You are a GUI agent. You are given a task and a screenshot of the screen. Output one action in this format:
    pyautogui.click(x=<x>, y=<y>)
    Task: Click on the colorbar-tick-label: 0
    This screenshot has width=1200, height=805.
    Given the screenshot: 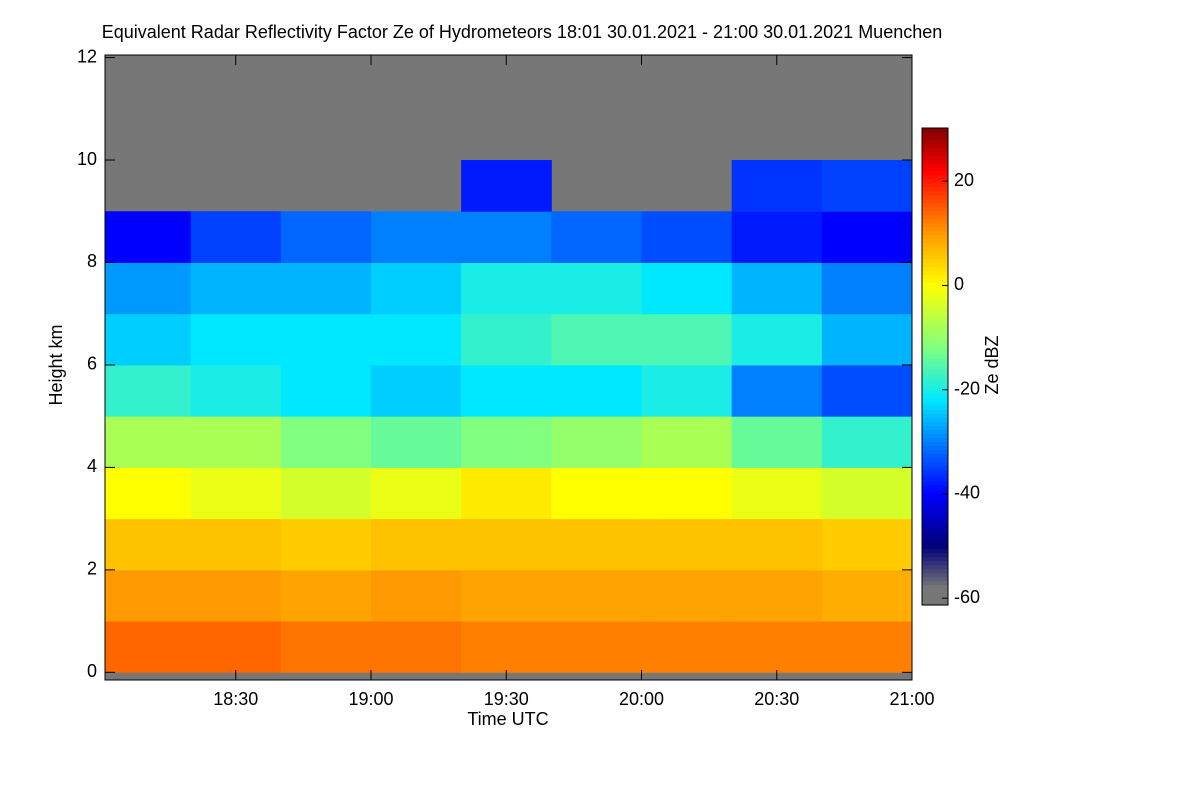 What is the action you would take?
    pyautogui.click(x=959, y=284)
    